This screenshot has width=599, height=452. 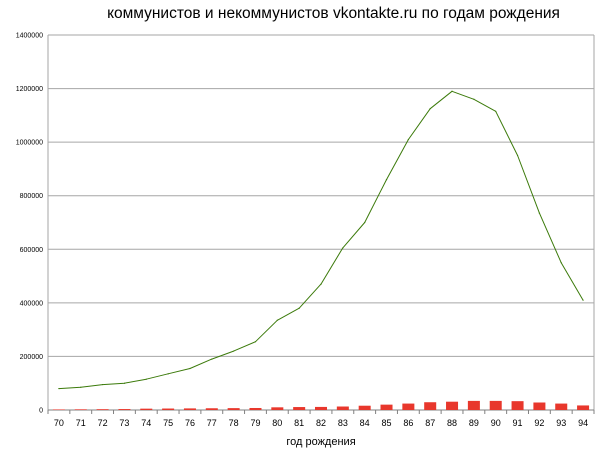 I want to click on x-tick-label: 89, so click(x=474, y=423).